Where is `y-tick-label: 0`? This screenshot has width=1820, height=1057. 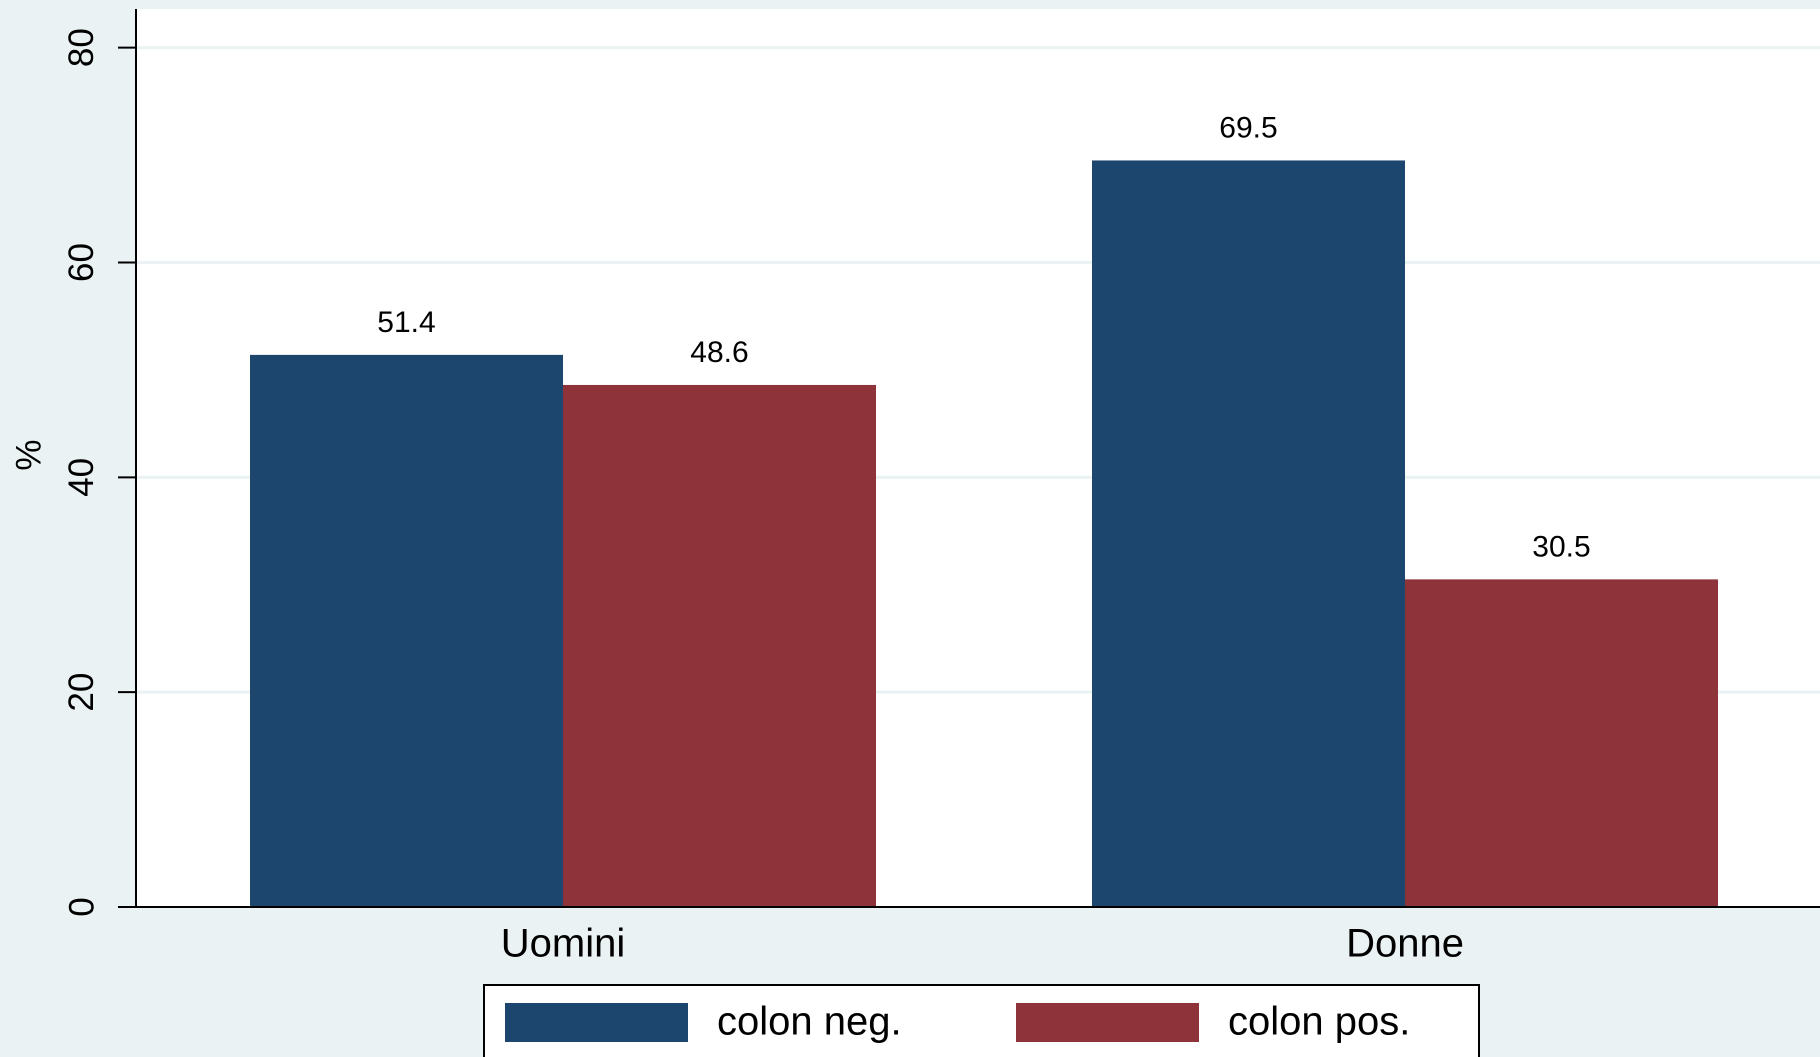 y-tick-label: 0 is located at coordinates (81, 906).